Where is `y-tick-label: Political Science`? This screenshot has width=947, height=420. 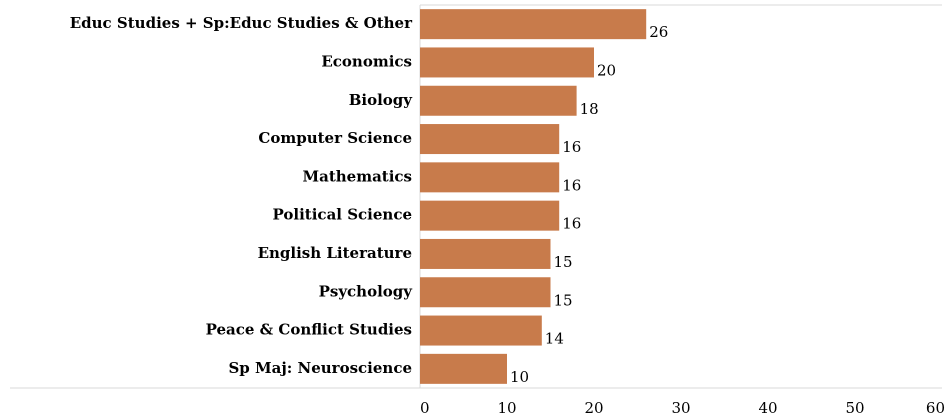 y-tick-label: Political Science is located at coordinates (342, 215).